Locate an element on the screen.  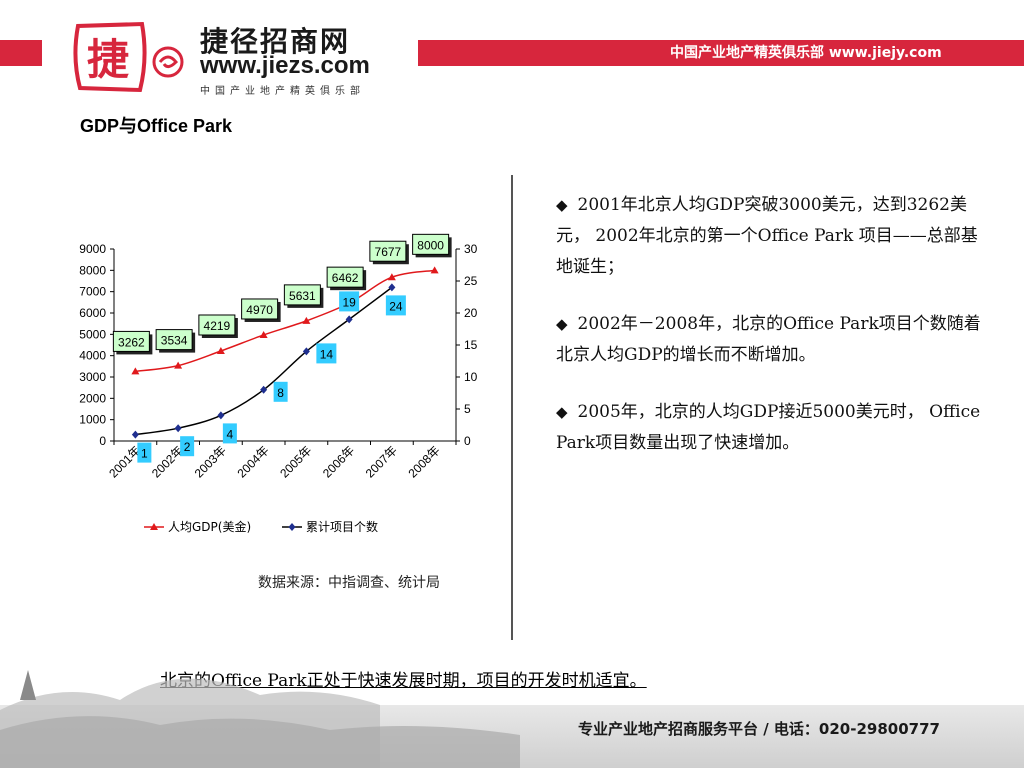
left-tick-label: 8000 is located at coordinates (92, 270).